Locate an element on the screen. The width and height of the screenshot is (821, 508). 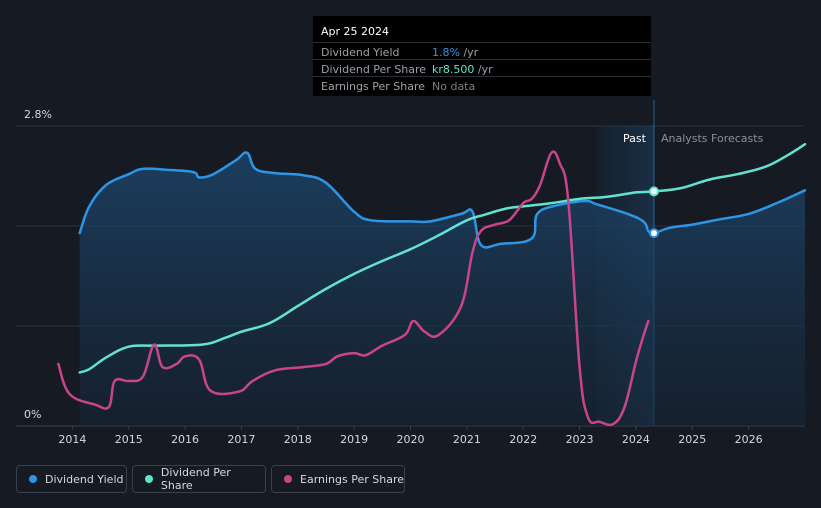
tooltip-row-dividend-per-share: Dividend Per Share kr8.500 /yr is located at coordinates (482, 68).